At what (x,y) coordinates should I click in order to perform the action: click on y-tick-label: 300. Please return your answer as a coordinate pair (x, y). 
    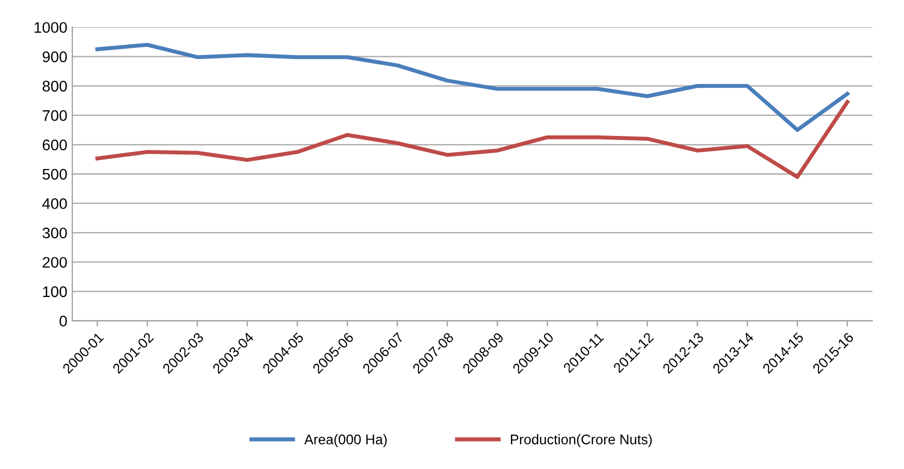
    Looking at the image, I should click on (54, 233).